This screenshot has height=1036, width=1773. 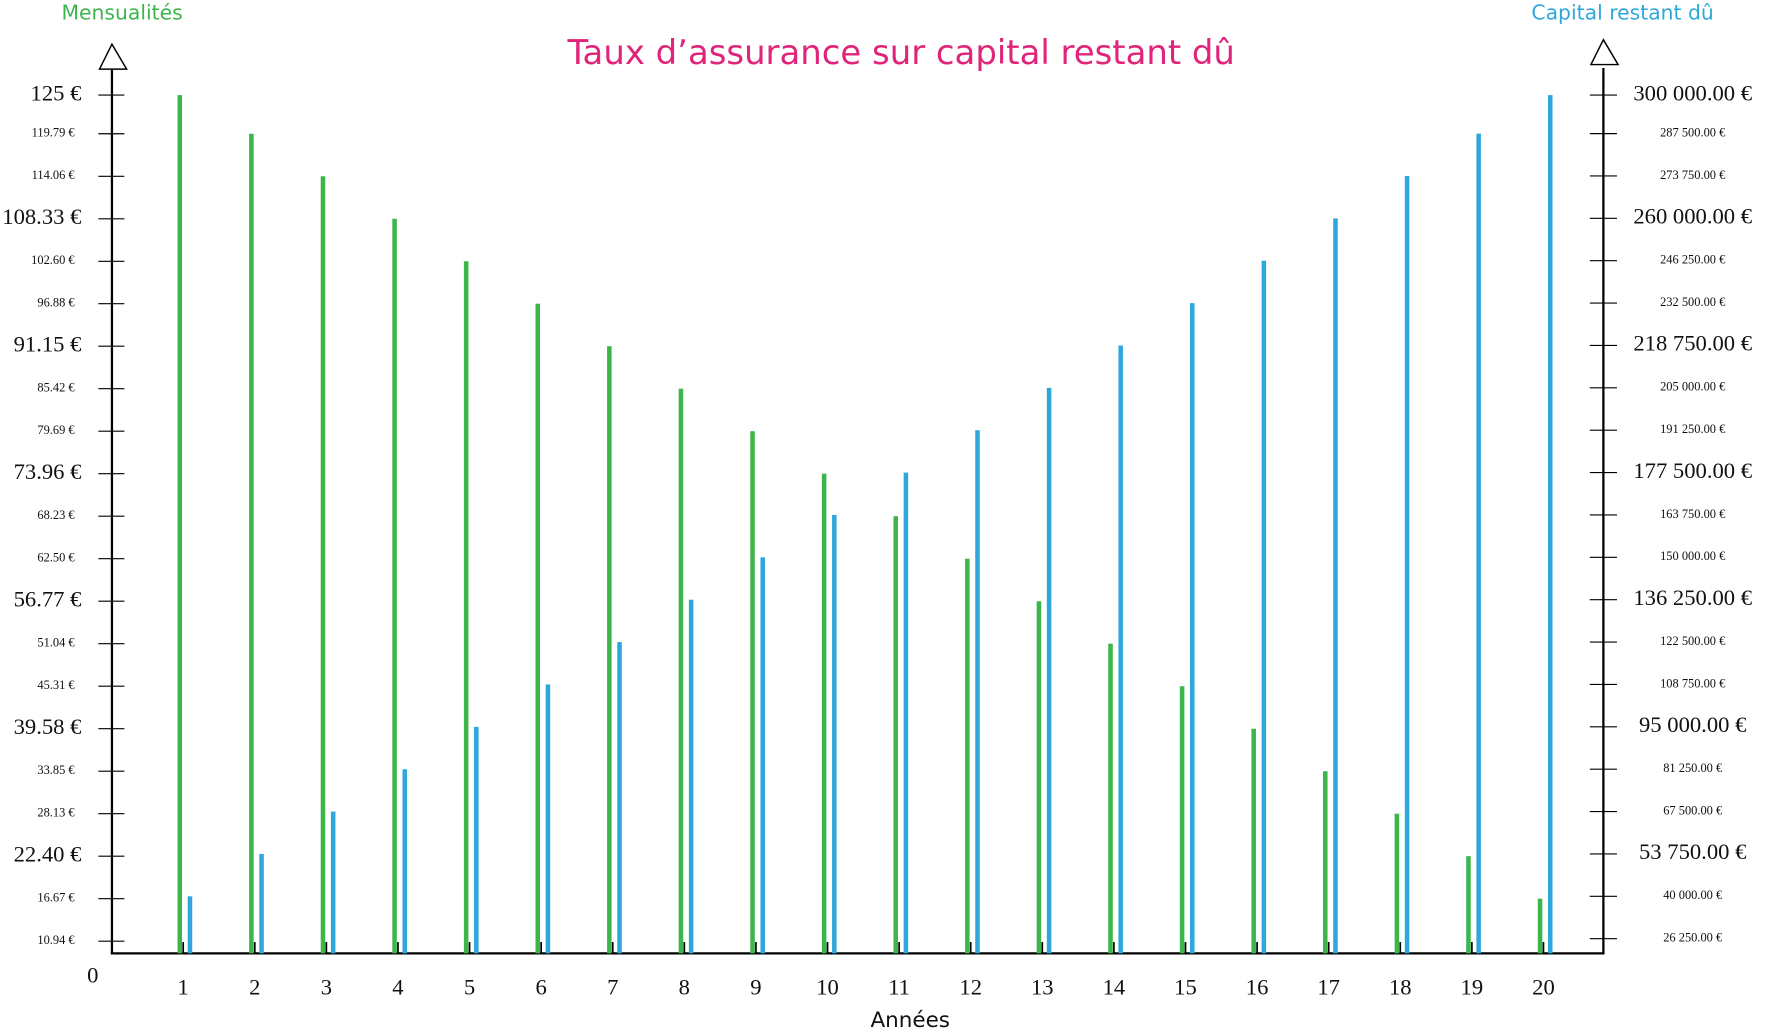 What do you see at coordinates (397, 987) in the screenshot?
I see `x-tick-label: 4` at bounding box center [397, 987].